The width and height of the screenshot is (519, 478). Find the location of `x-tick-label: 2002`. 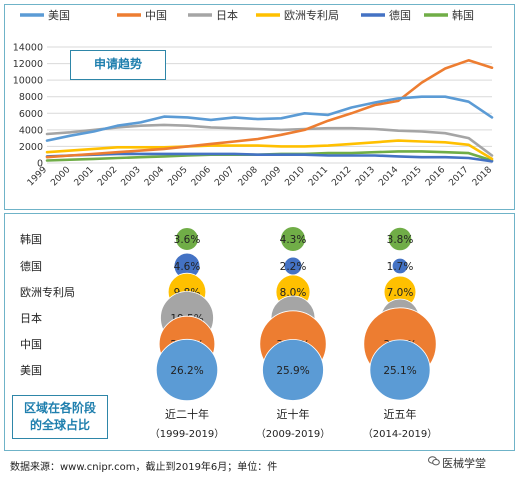

x-tick-label: 2002 is located at coordinates (107, 176).